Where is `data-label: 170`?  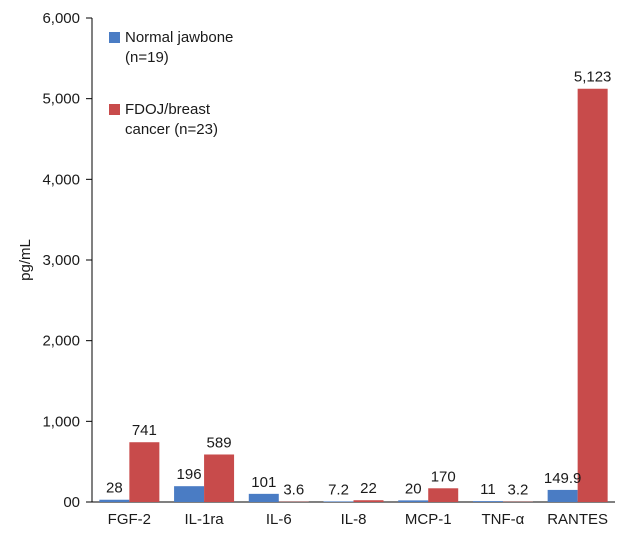
data-label: 170 is located at coordinates (443, 476).